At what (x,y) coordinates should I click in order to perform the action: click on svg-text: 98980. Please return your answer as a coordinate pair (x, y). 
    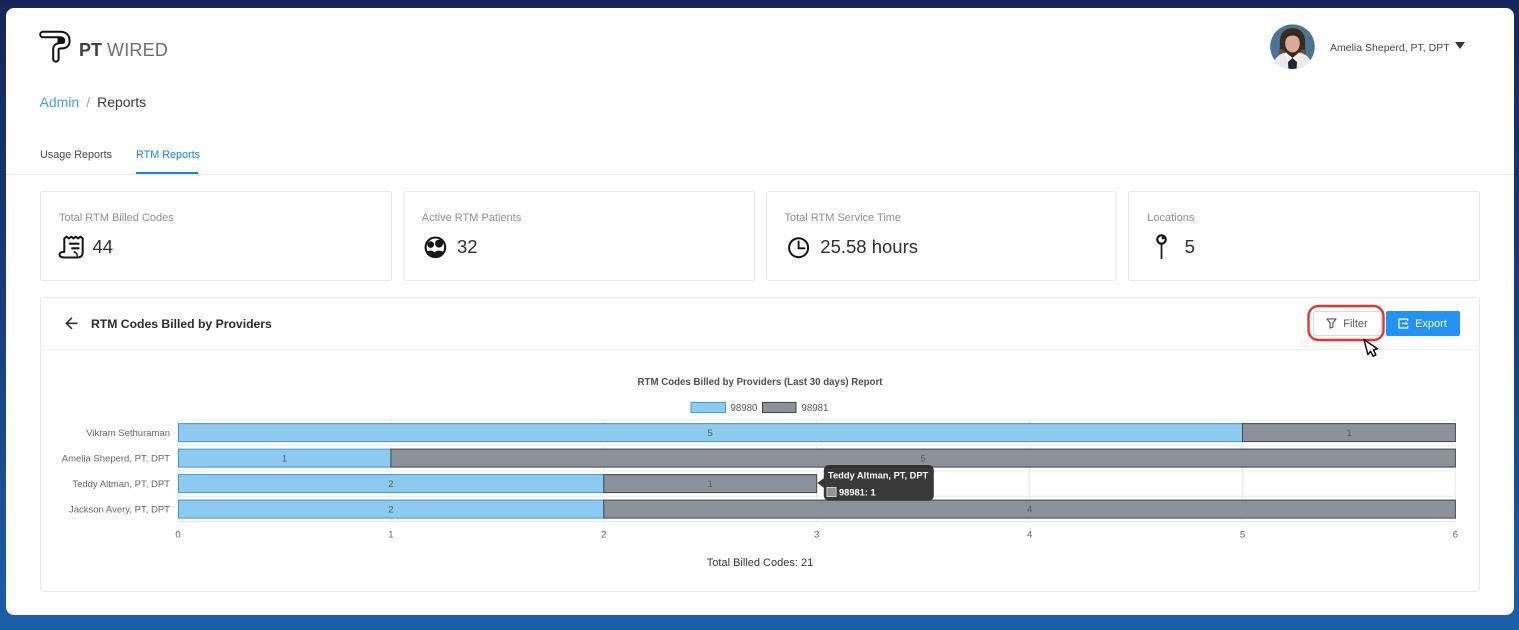
    Looking at the image, I should click on (745, 408).